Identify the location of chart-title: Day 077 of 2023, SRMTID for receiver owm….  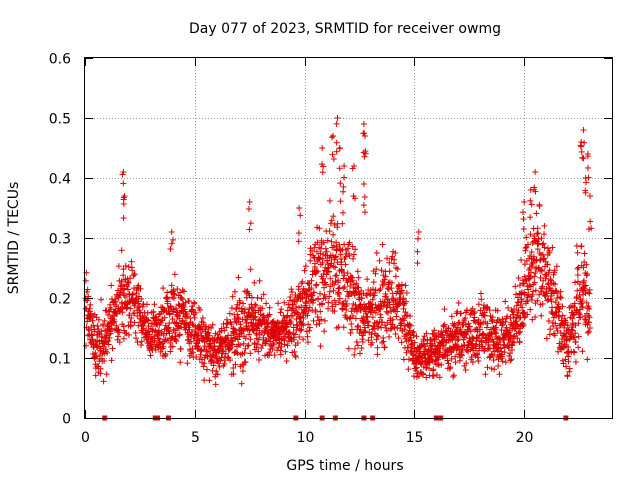
(345, 29).